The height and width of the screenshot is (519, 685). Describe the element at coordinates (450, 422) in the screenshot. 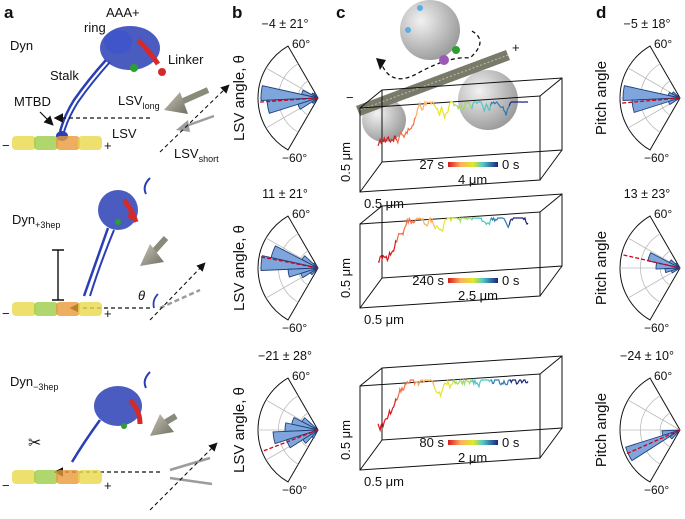

I see `trajectory-3d-plot-3: 80 s 0 s 2 μm 0.5 μm 0.5 μm` at that location.